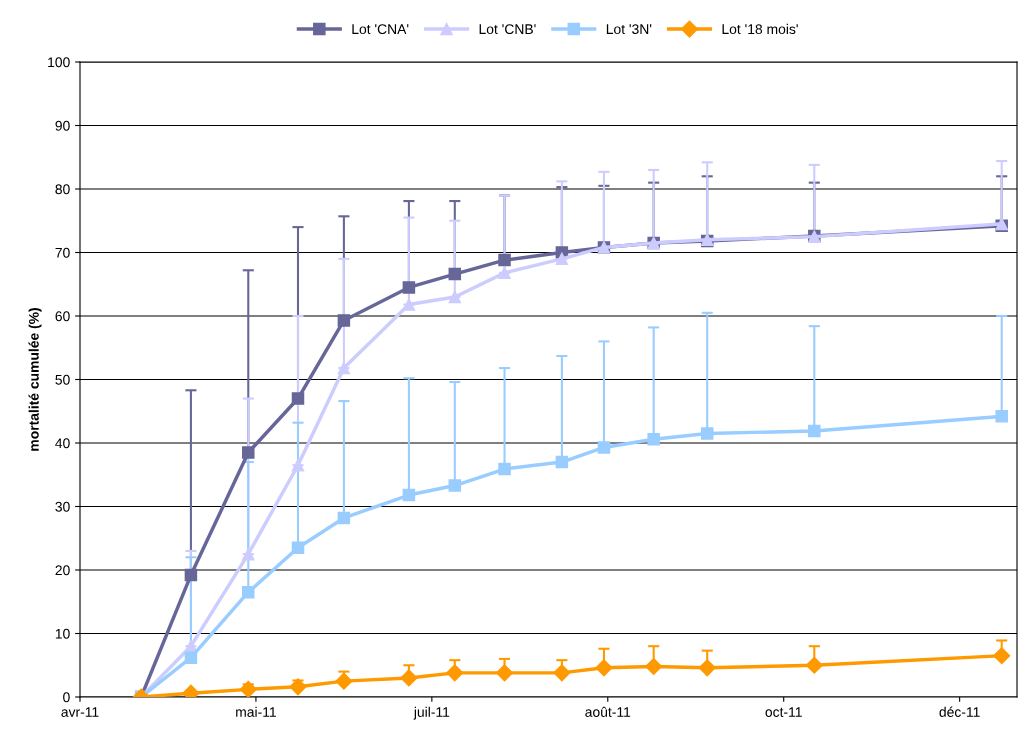 The height and width of the screenshot is (733, 1027). What do you see at coordinates (35, 379) in the screenshot?
I see `y-axis-title: mortalité cumulée (%)` at bounding box center [35, 379].